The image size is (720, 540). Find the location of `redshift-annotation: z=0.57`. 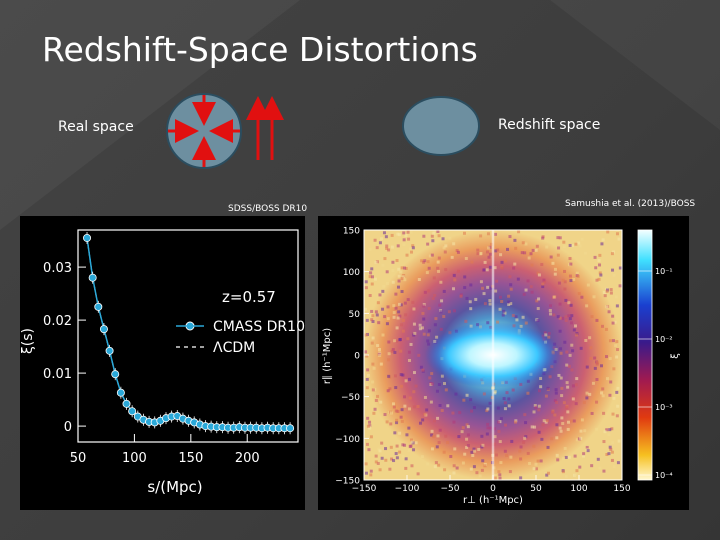

redshift-annotation: z=0.57 is located at coordinates (249, 297).